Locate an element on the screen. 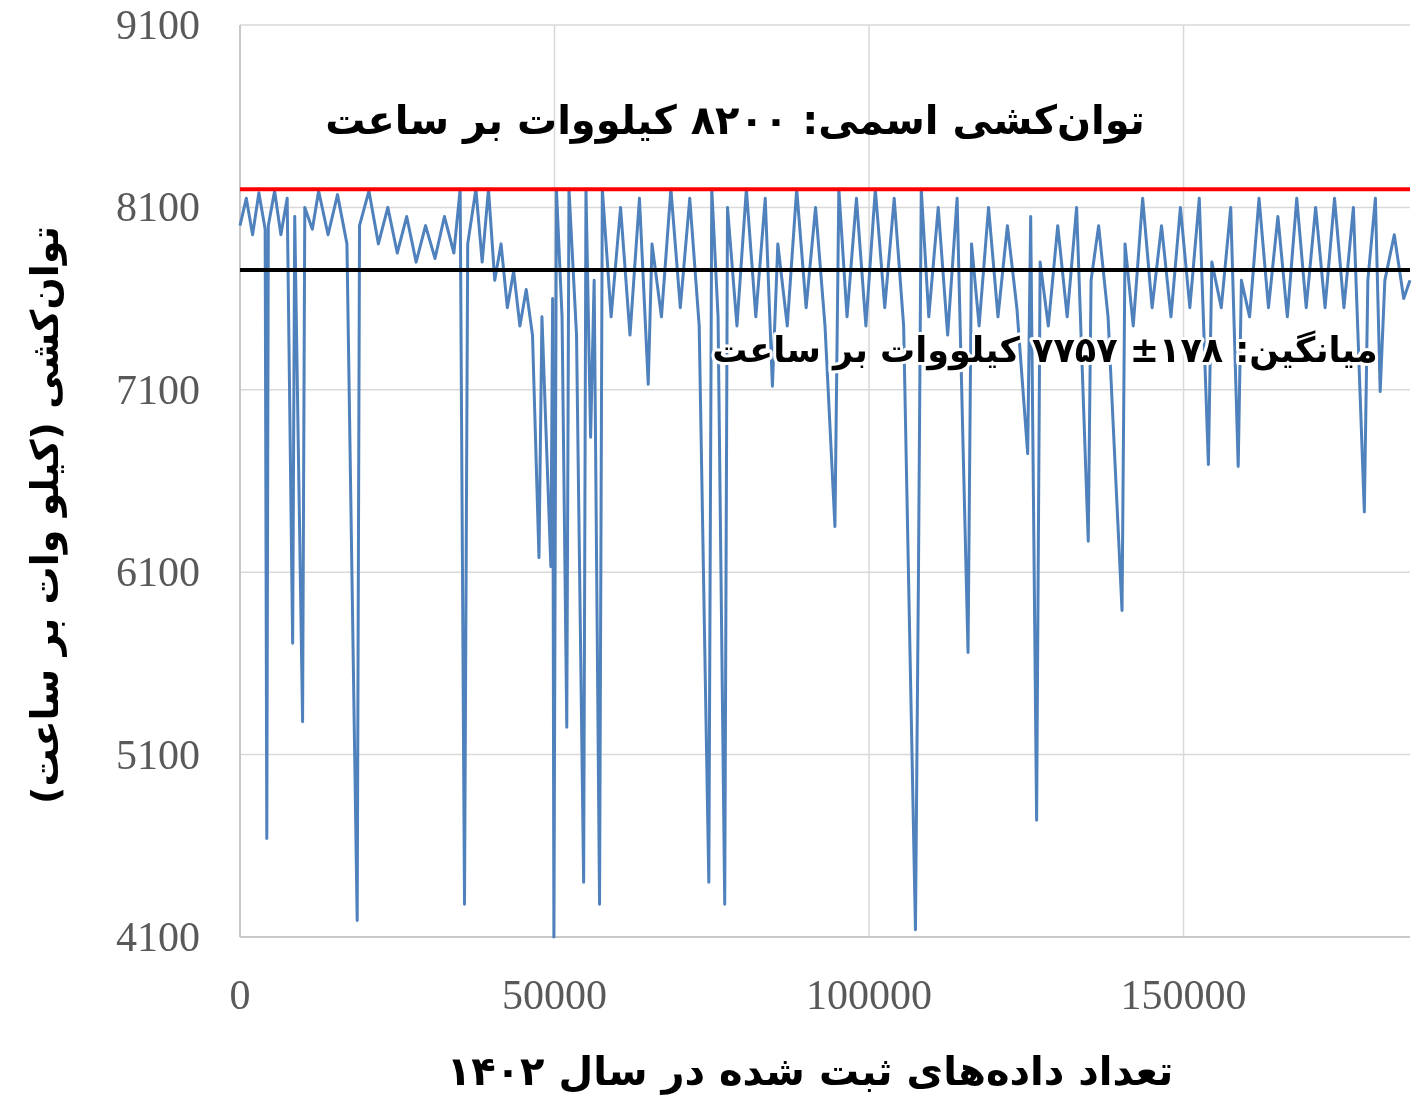 This screenshot has height=1102, width=1416. x-tick-label: 0 is located at coordinates (240, 995).